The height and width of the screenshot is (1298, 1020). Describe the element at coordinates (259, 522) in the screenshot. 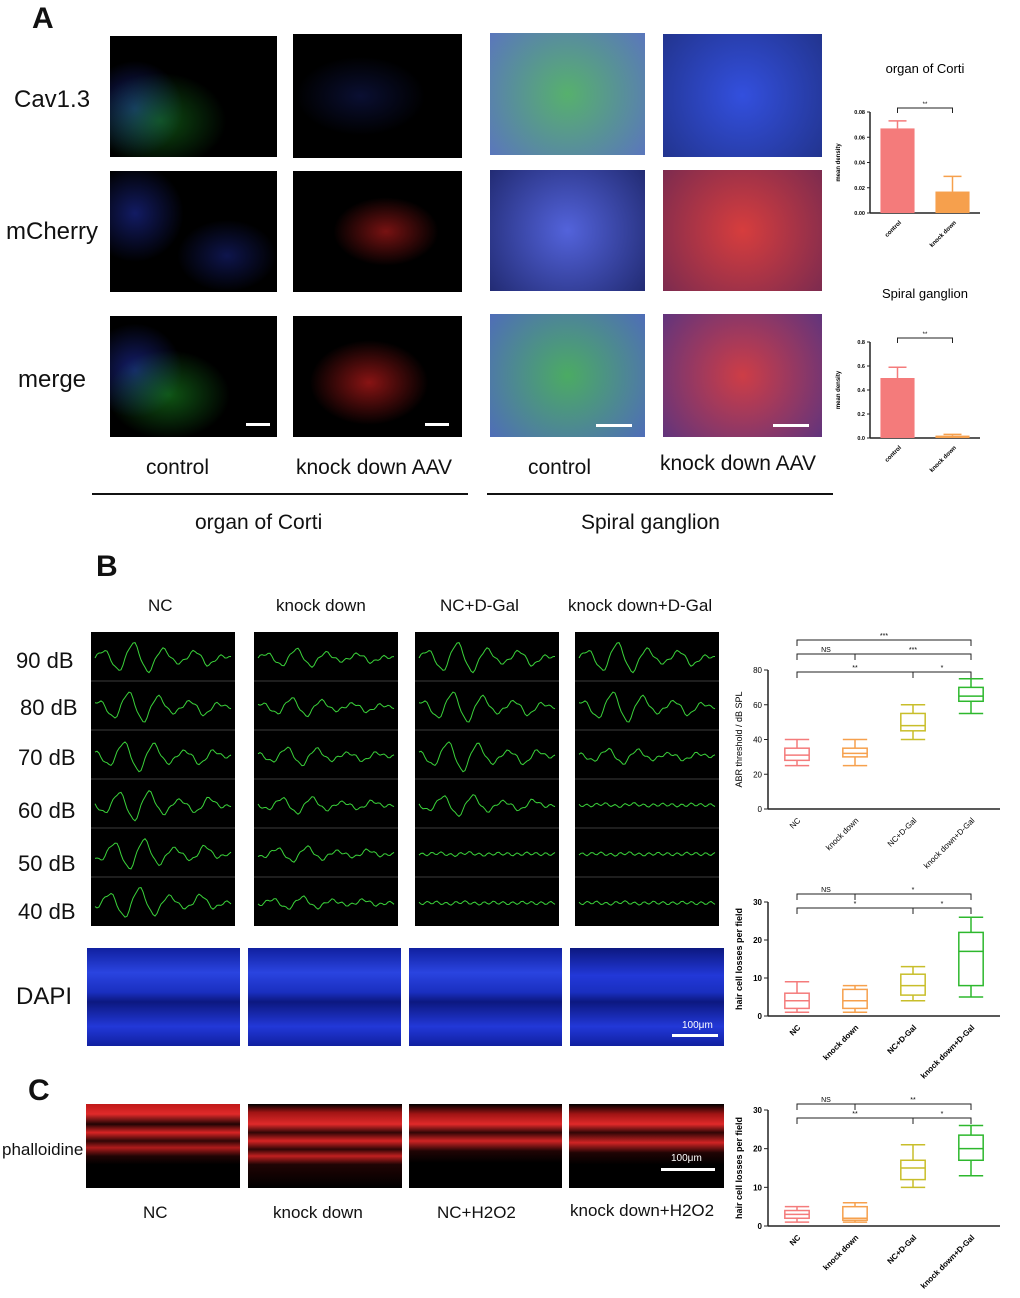

I see `group-label-corti: organ of Corti` at that location.